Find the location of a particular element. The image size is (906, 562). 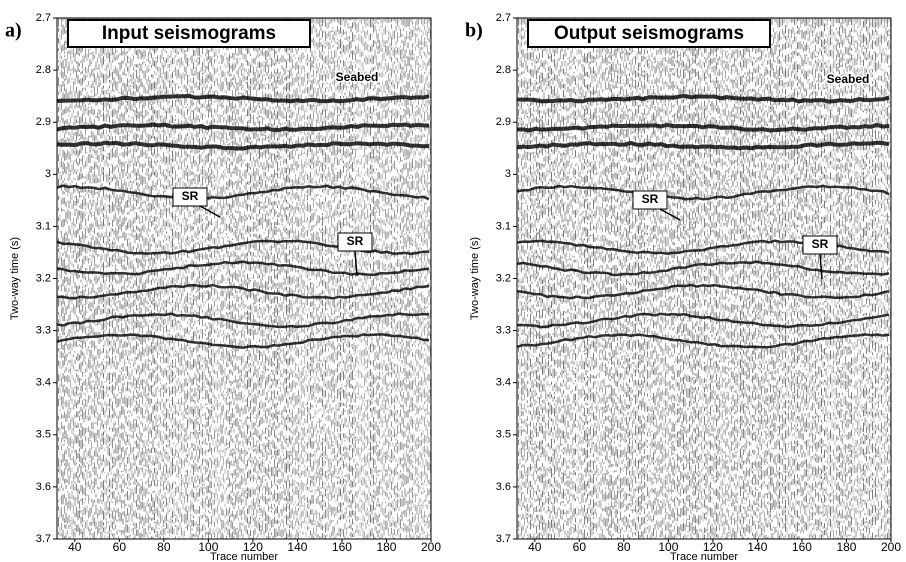

chart-title: Output seismograms is located at coordinates (649, 33).